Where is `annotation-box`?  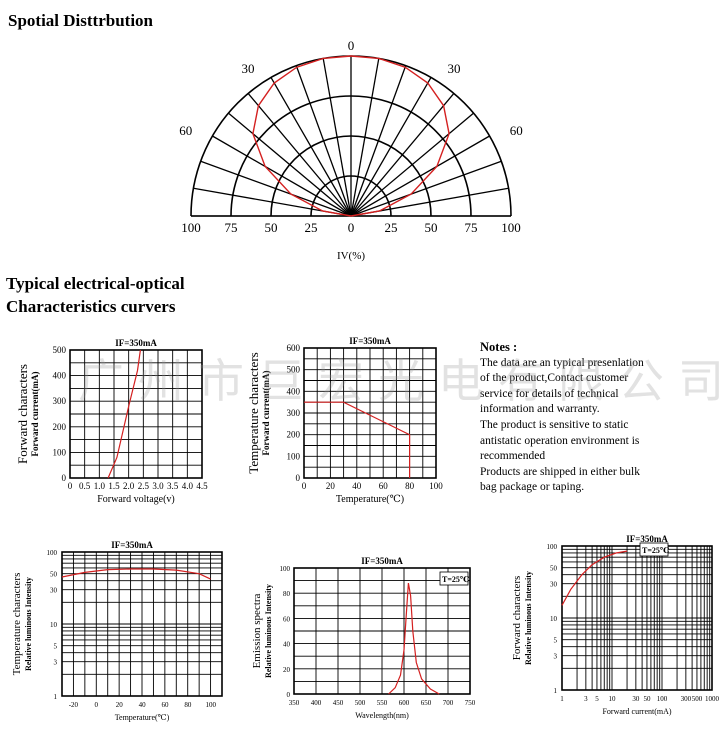 annotation-box is located at coordinates (654, 549).